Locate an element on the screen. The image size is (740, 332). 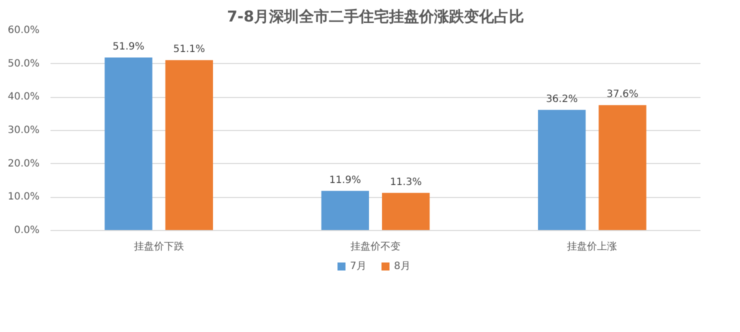
y-tick-label: 50.0% is located at coordinates (24, 64).